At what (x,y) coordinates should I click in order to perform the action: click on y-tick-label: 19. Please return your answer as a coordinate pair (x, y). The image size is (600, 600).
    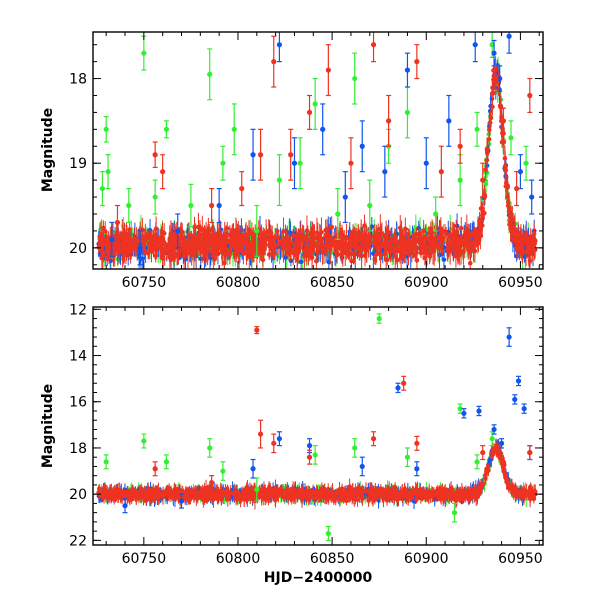
    Looking at the image, I should click on (78, 164).